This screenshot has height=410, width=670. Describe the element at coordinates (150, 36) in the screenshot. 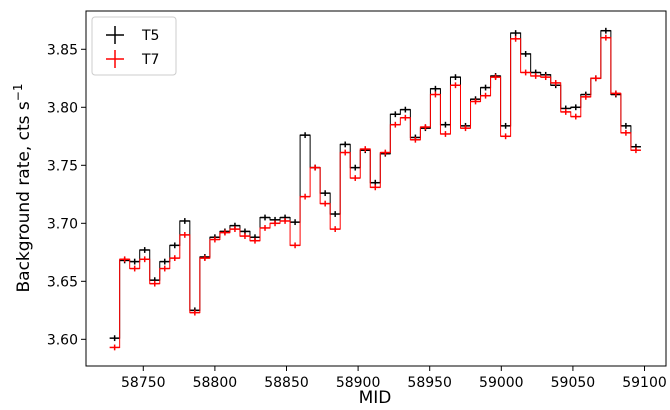

I see `legend-label-t5: T5` at that location.